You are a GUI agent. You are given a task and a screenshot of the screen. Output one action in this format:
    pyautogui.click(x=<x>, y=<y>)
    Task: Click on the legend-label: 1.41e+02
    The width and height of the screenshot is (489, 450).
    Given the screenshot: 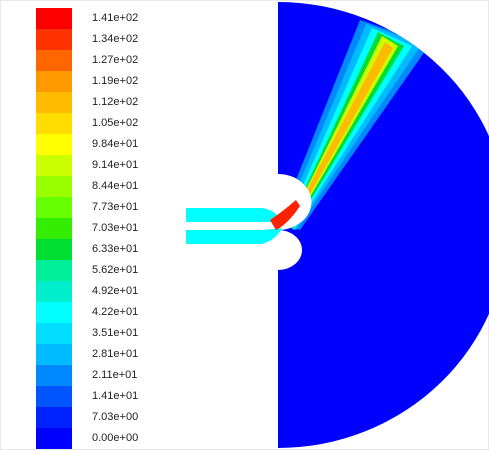 What is the action you would take?
    pyautogui.click(x=115, y=18)
    